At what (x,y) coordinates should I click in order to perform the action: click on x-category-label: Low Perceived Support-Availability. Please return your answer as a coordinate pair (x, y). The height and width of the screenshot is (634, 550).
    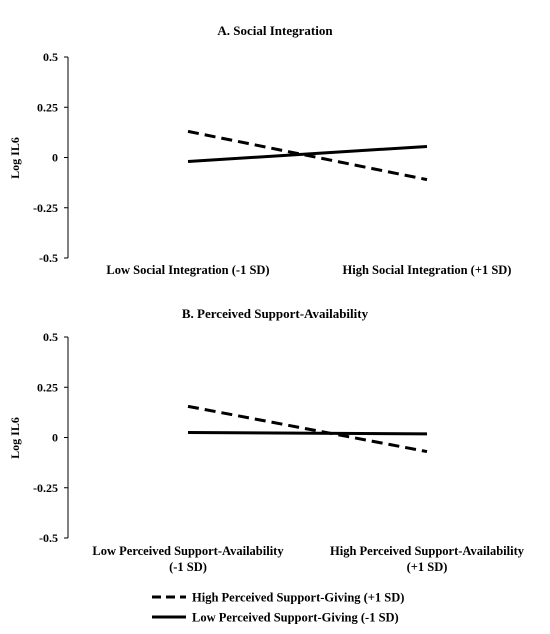
    Looking at the image, I should click on (188, 551).